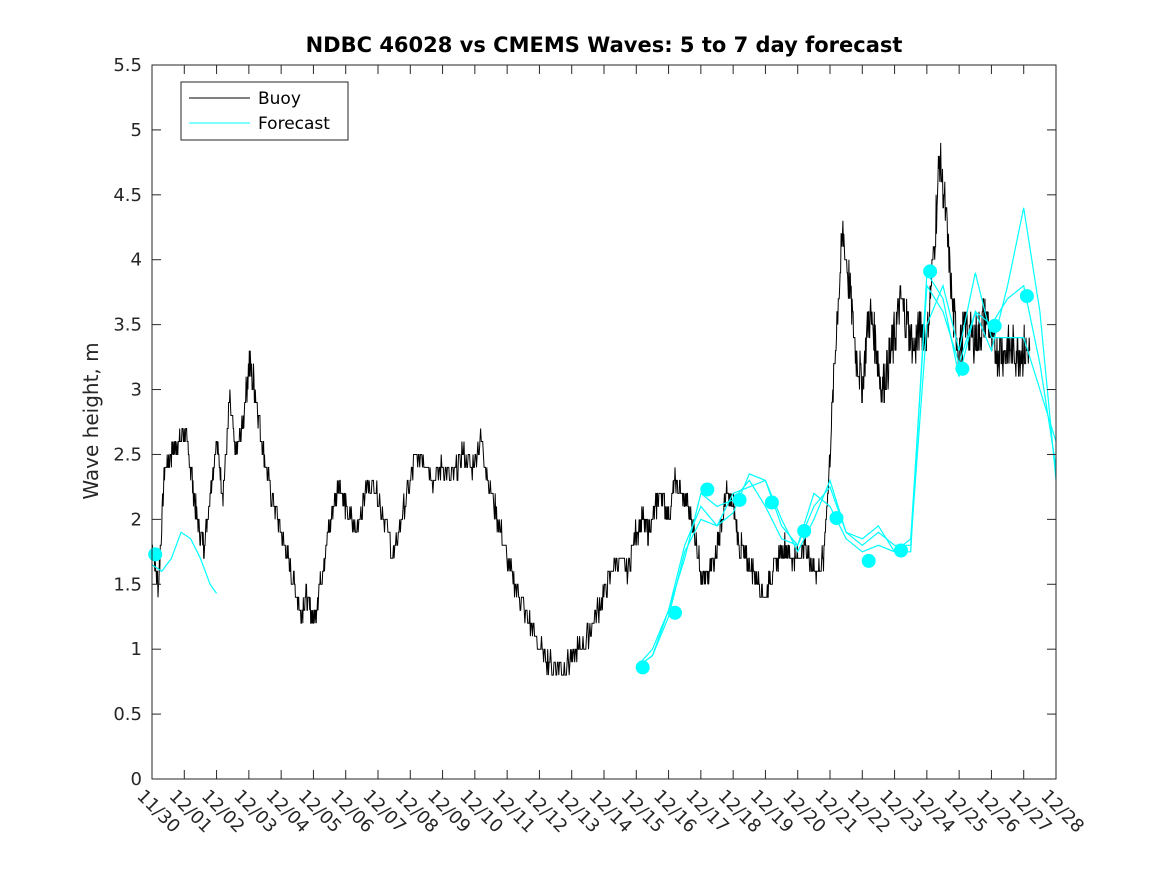  What do you see at coordinates (136, 649) in the screenshot?
I see `y-tick-label: 1` at bounding box center [136, 649].